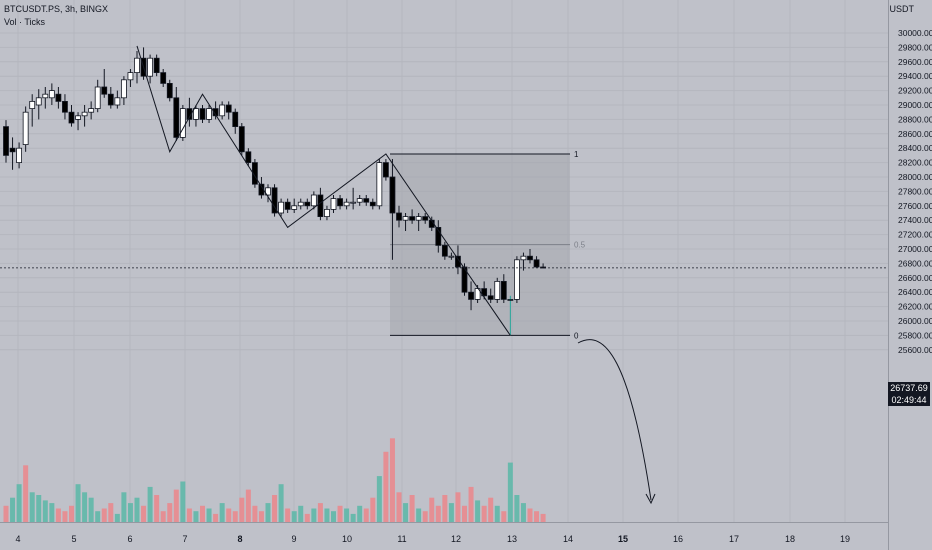 The image size is (932, 550). Describe the element at coordinates (915, 62) in the screenshot. I see `price-tick-label: 29600.00` at that location.